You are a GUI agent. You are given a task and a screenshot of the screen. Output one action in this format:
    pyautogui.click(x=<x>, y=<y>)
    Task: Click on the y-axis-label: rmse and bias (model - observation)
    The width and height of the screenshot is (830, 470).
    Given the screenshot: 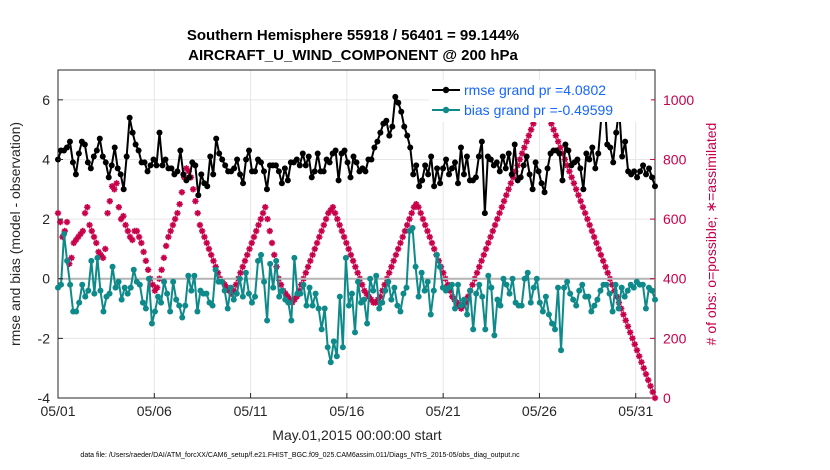 What is the action you would take?
    pyautogui.click(x=15, y=234)
    